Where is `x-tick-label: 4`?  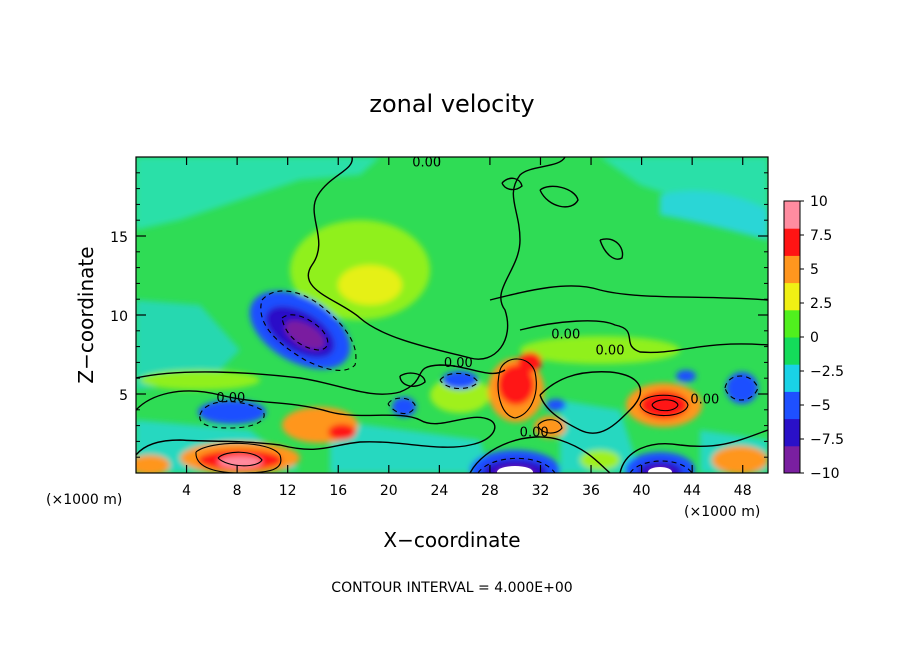
x-tick-label: 4 is located at coordinates (186, 491).